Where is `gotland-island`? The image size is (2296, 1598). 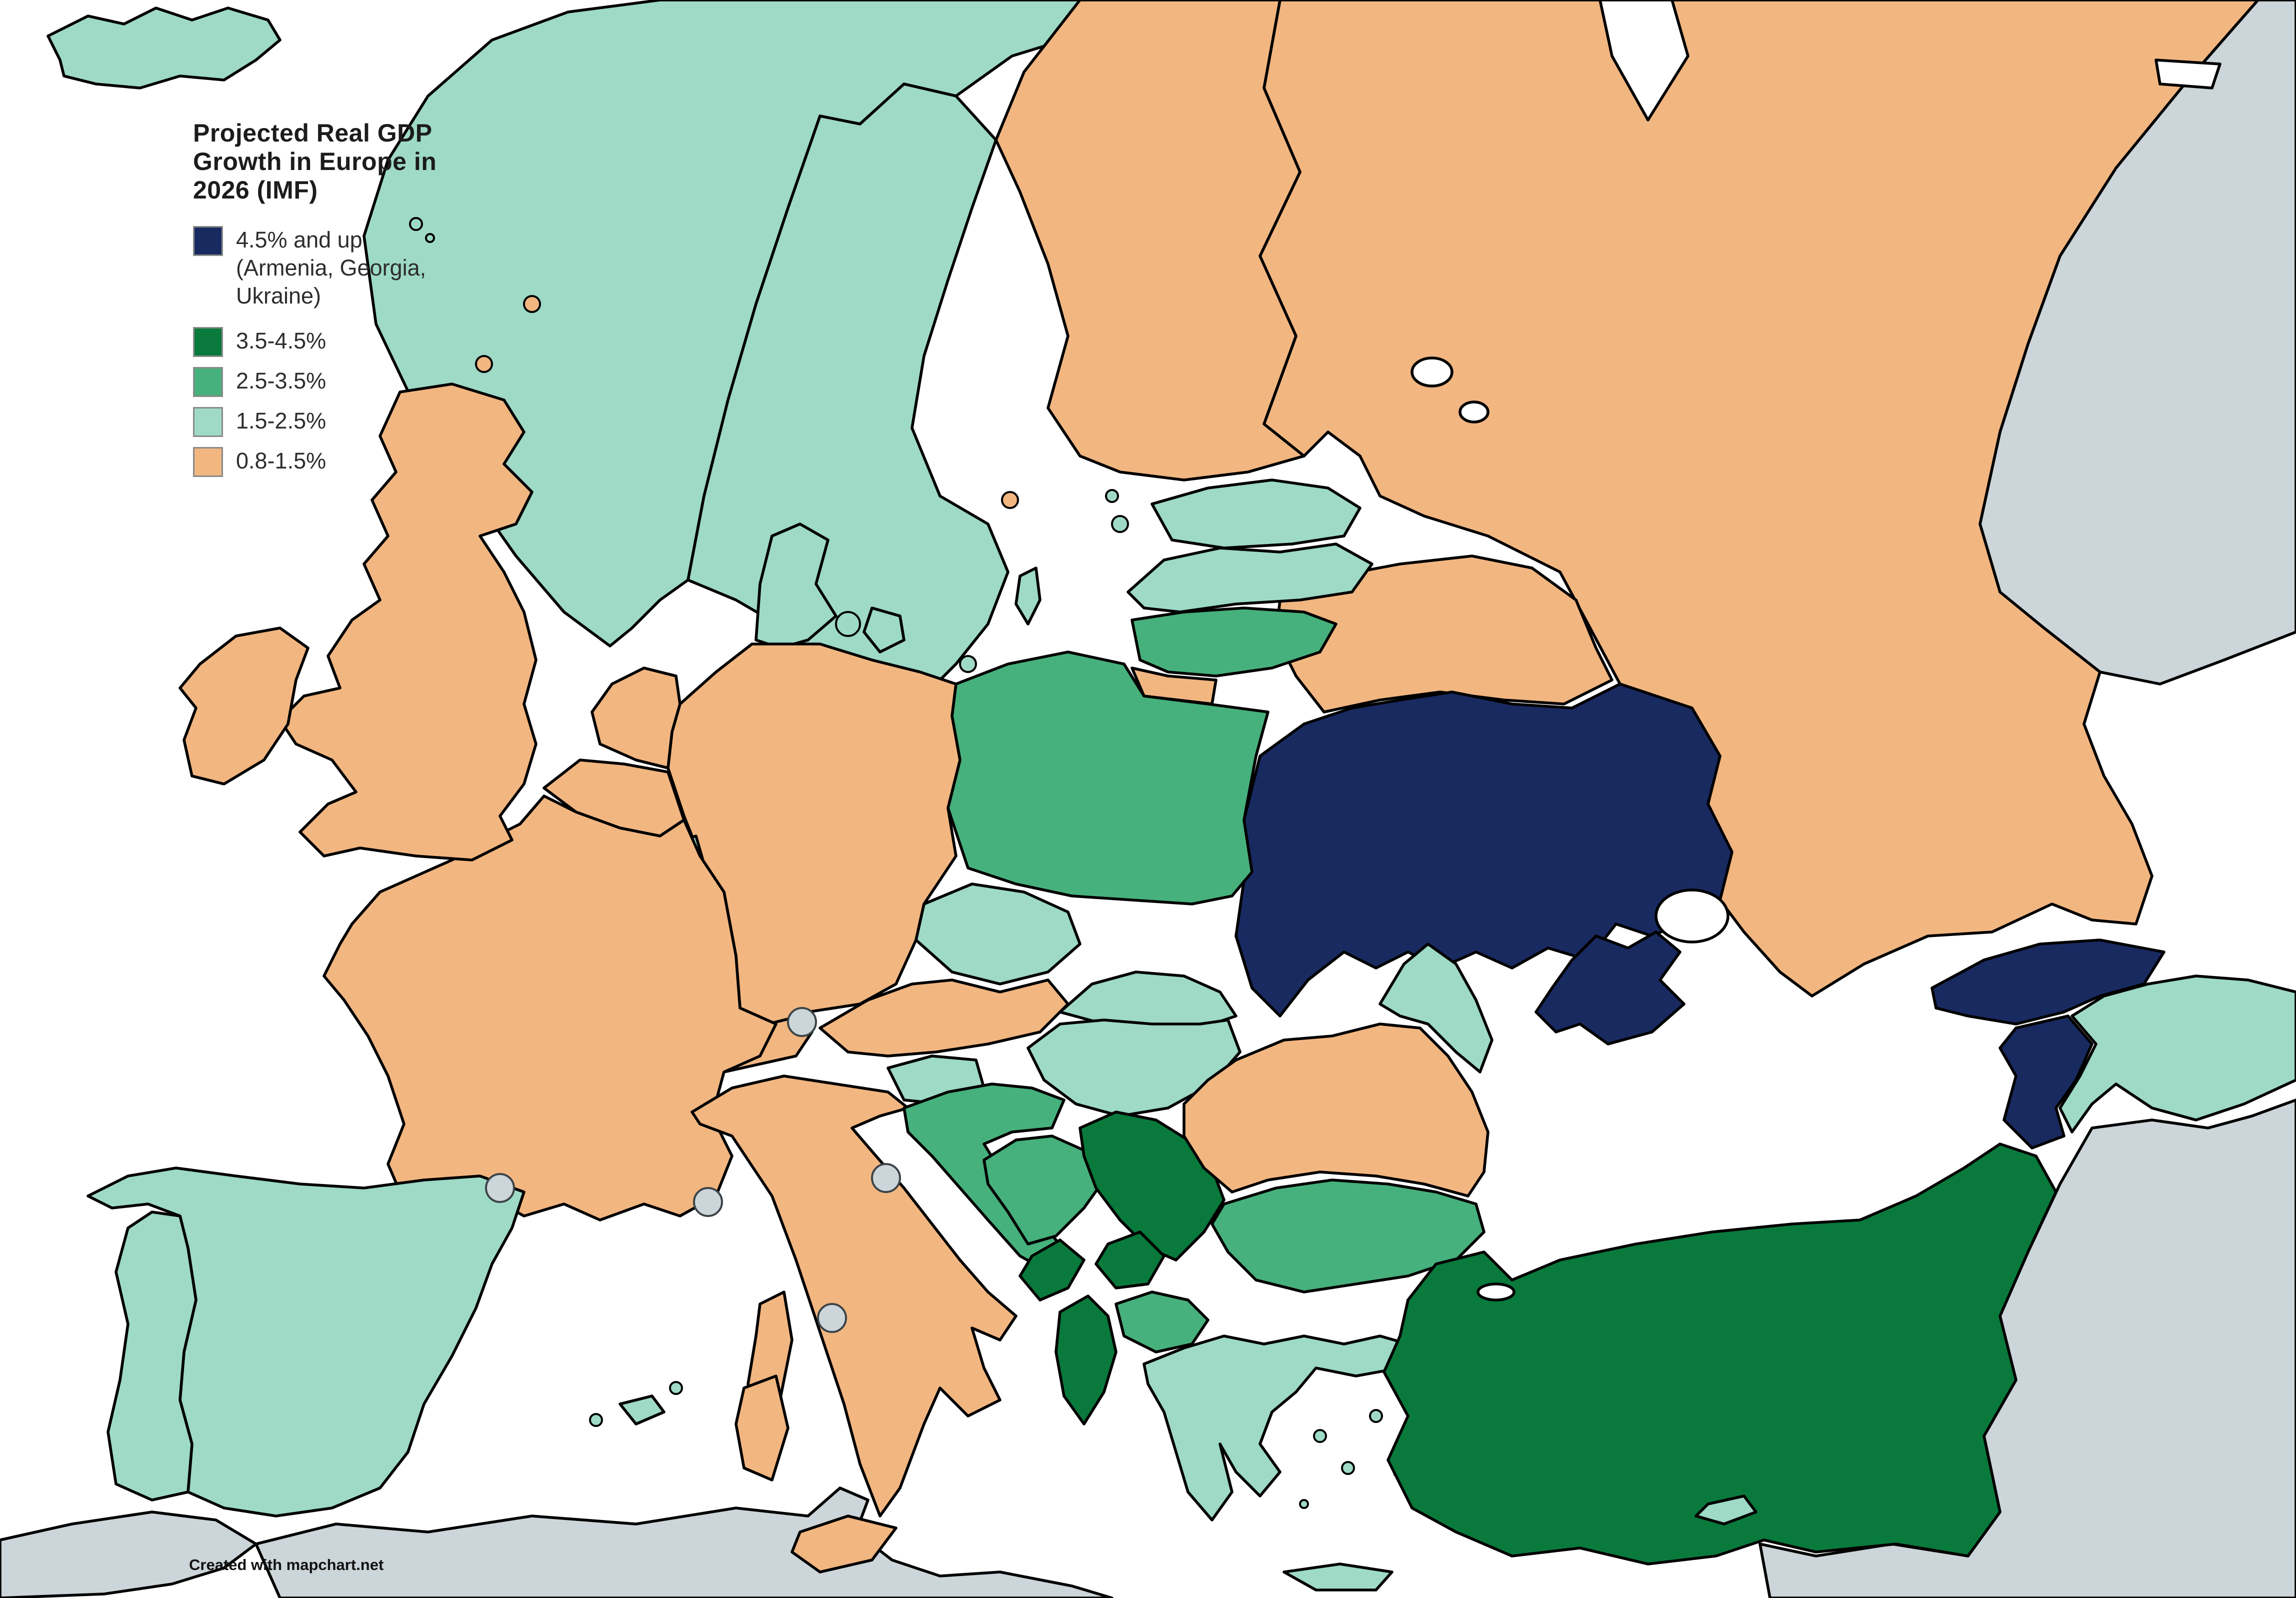 gotland-island is located at coordinates (1028, 596).